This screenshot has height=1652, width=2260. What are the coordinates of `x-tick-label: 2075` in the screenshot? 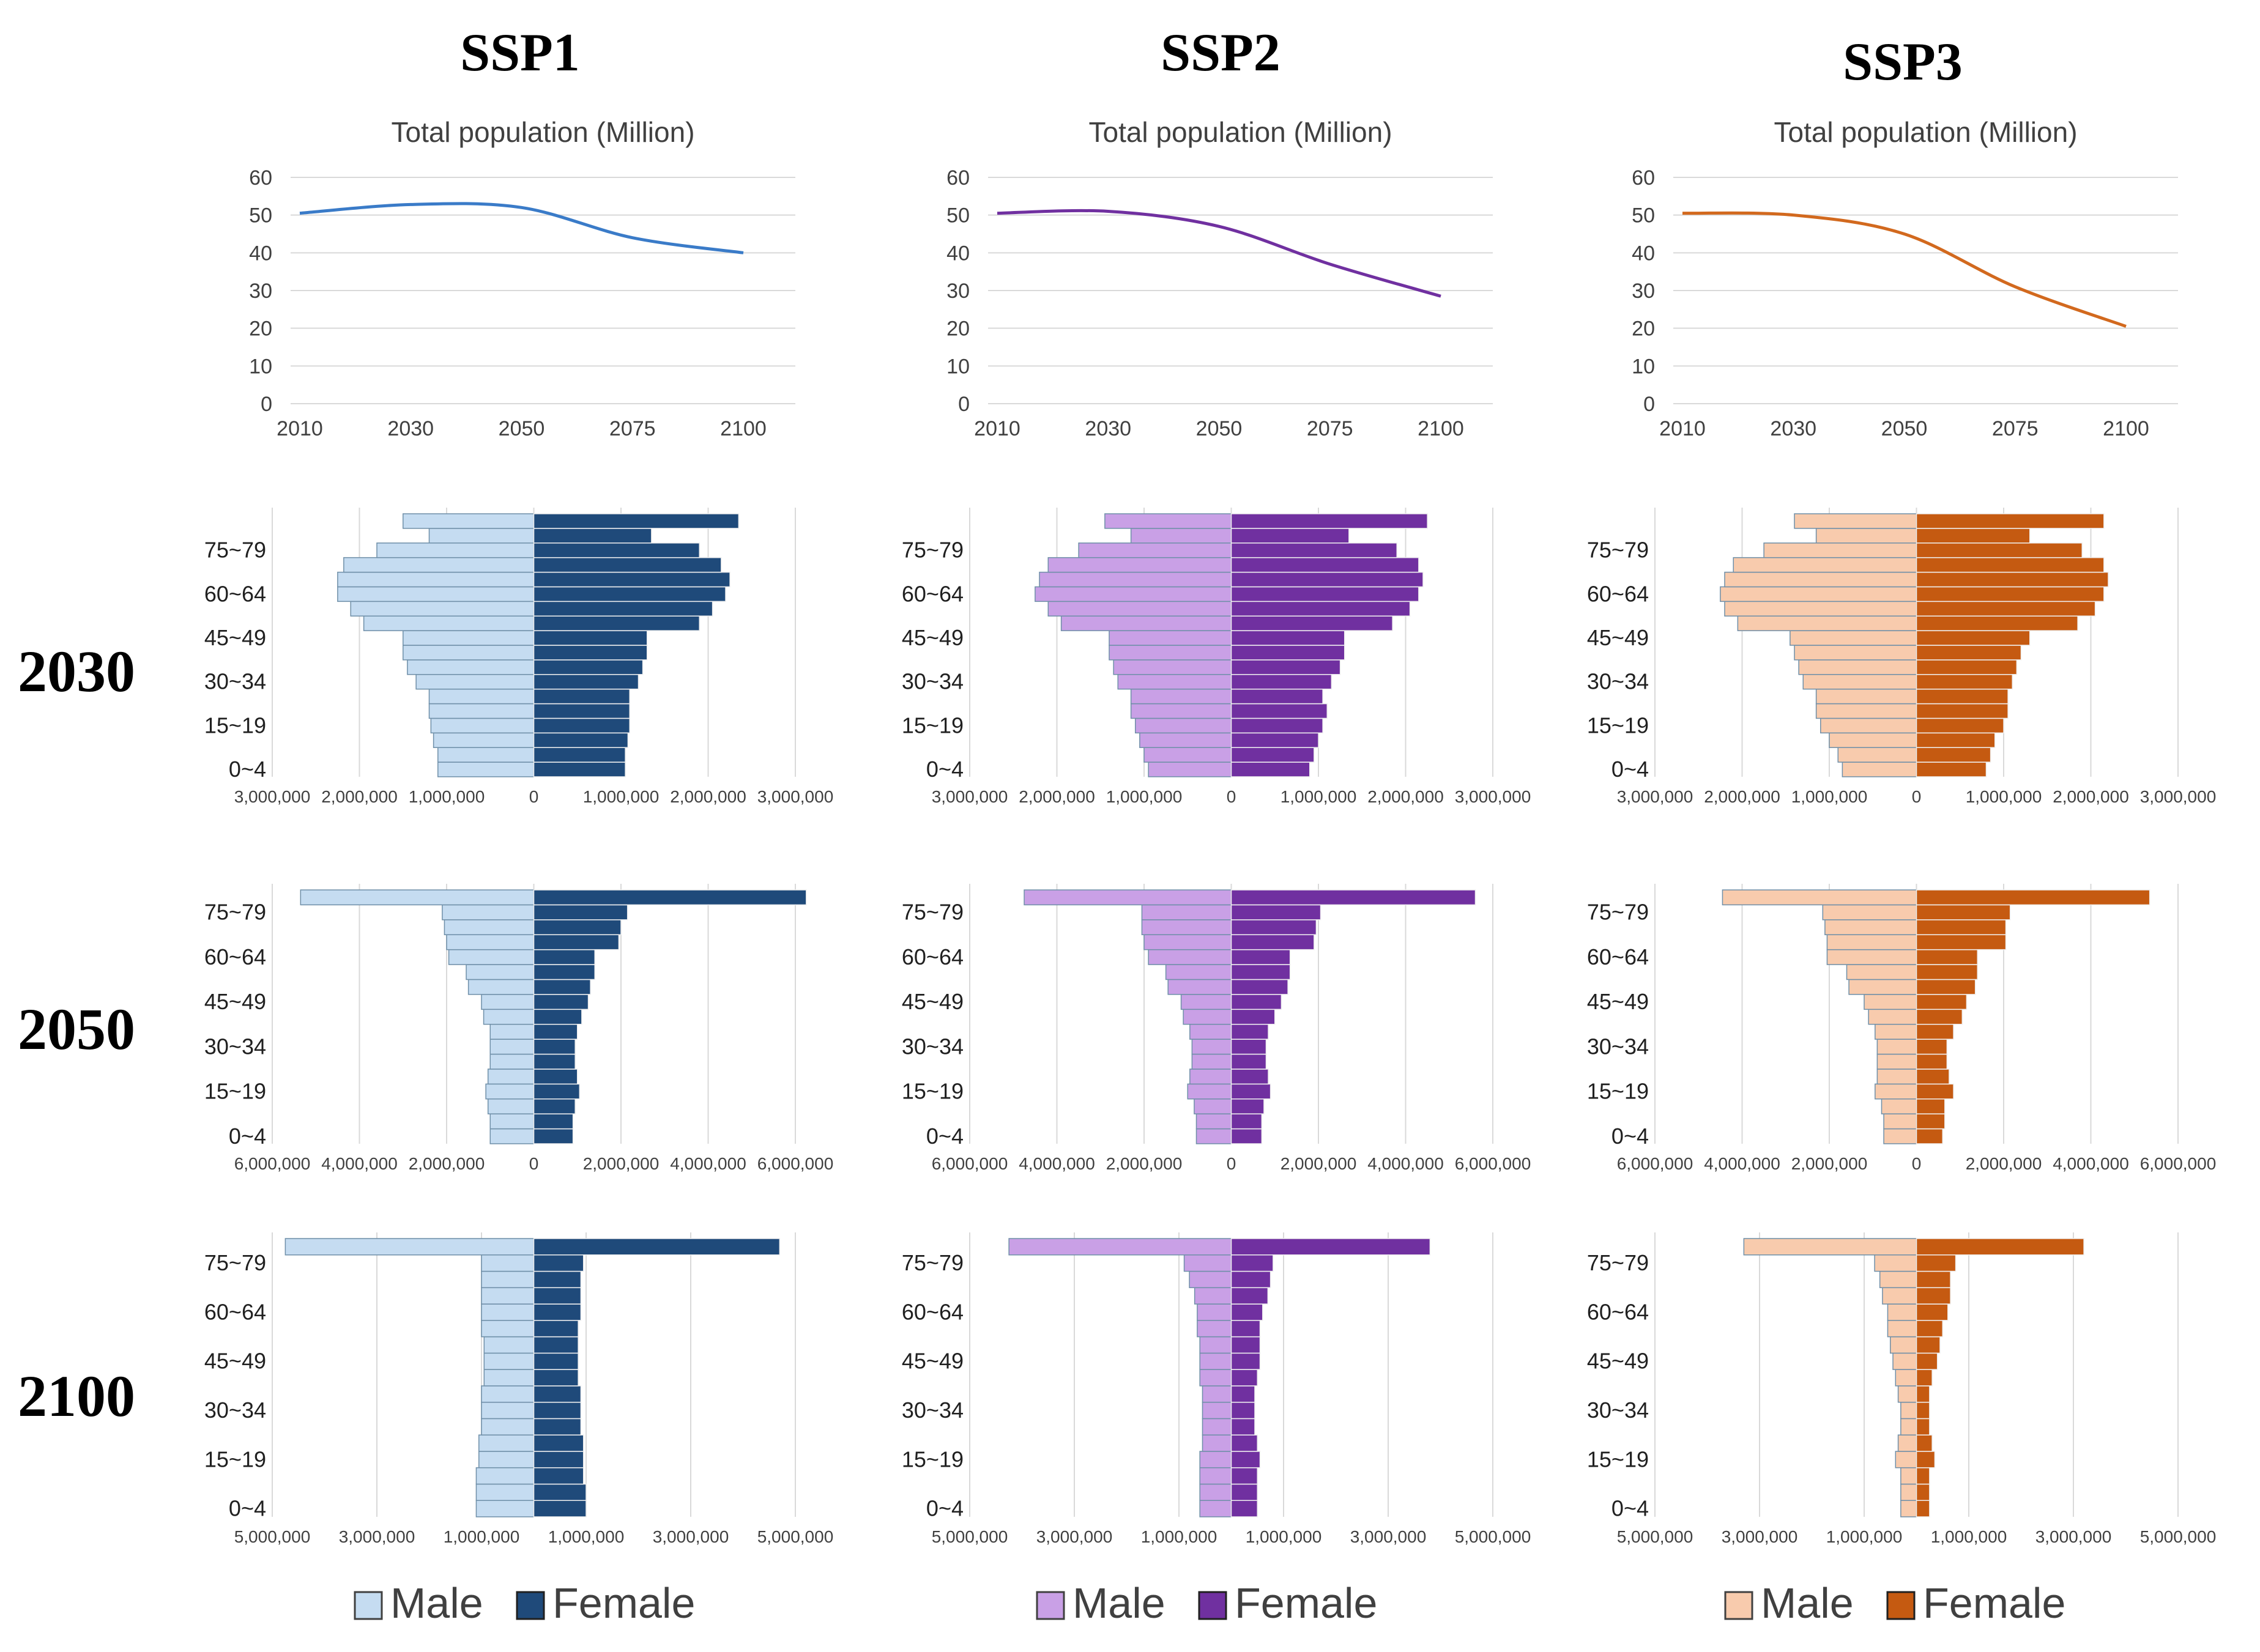 It's located at (1330, 428).